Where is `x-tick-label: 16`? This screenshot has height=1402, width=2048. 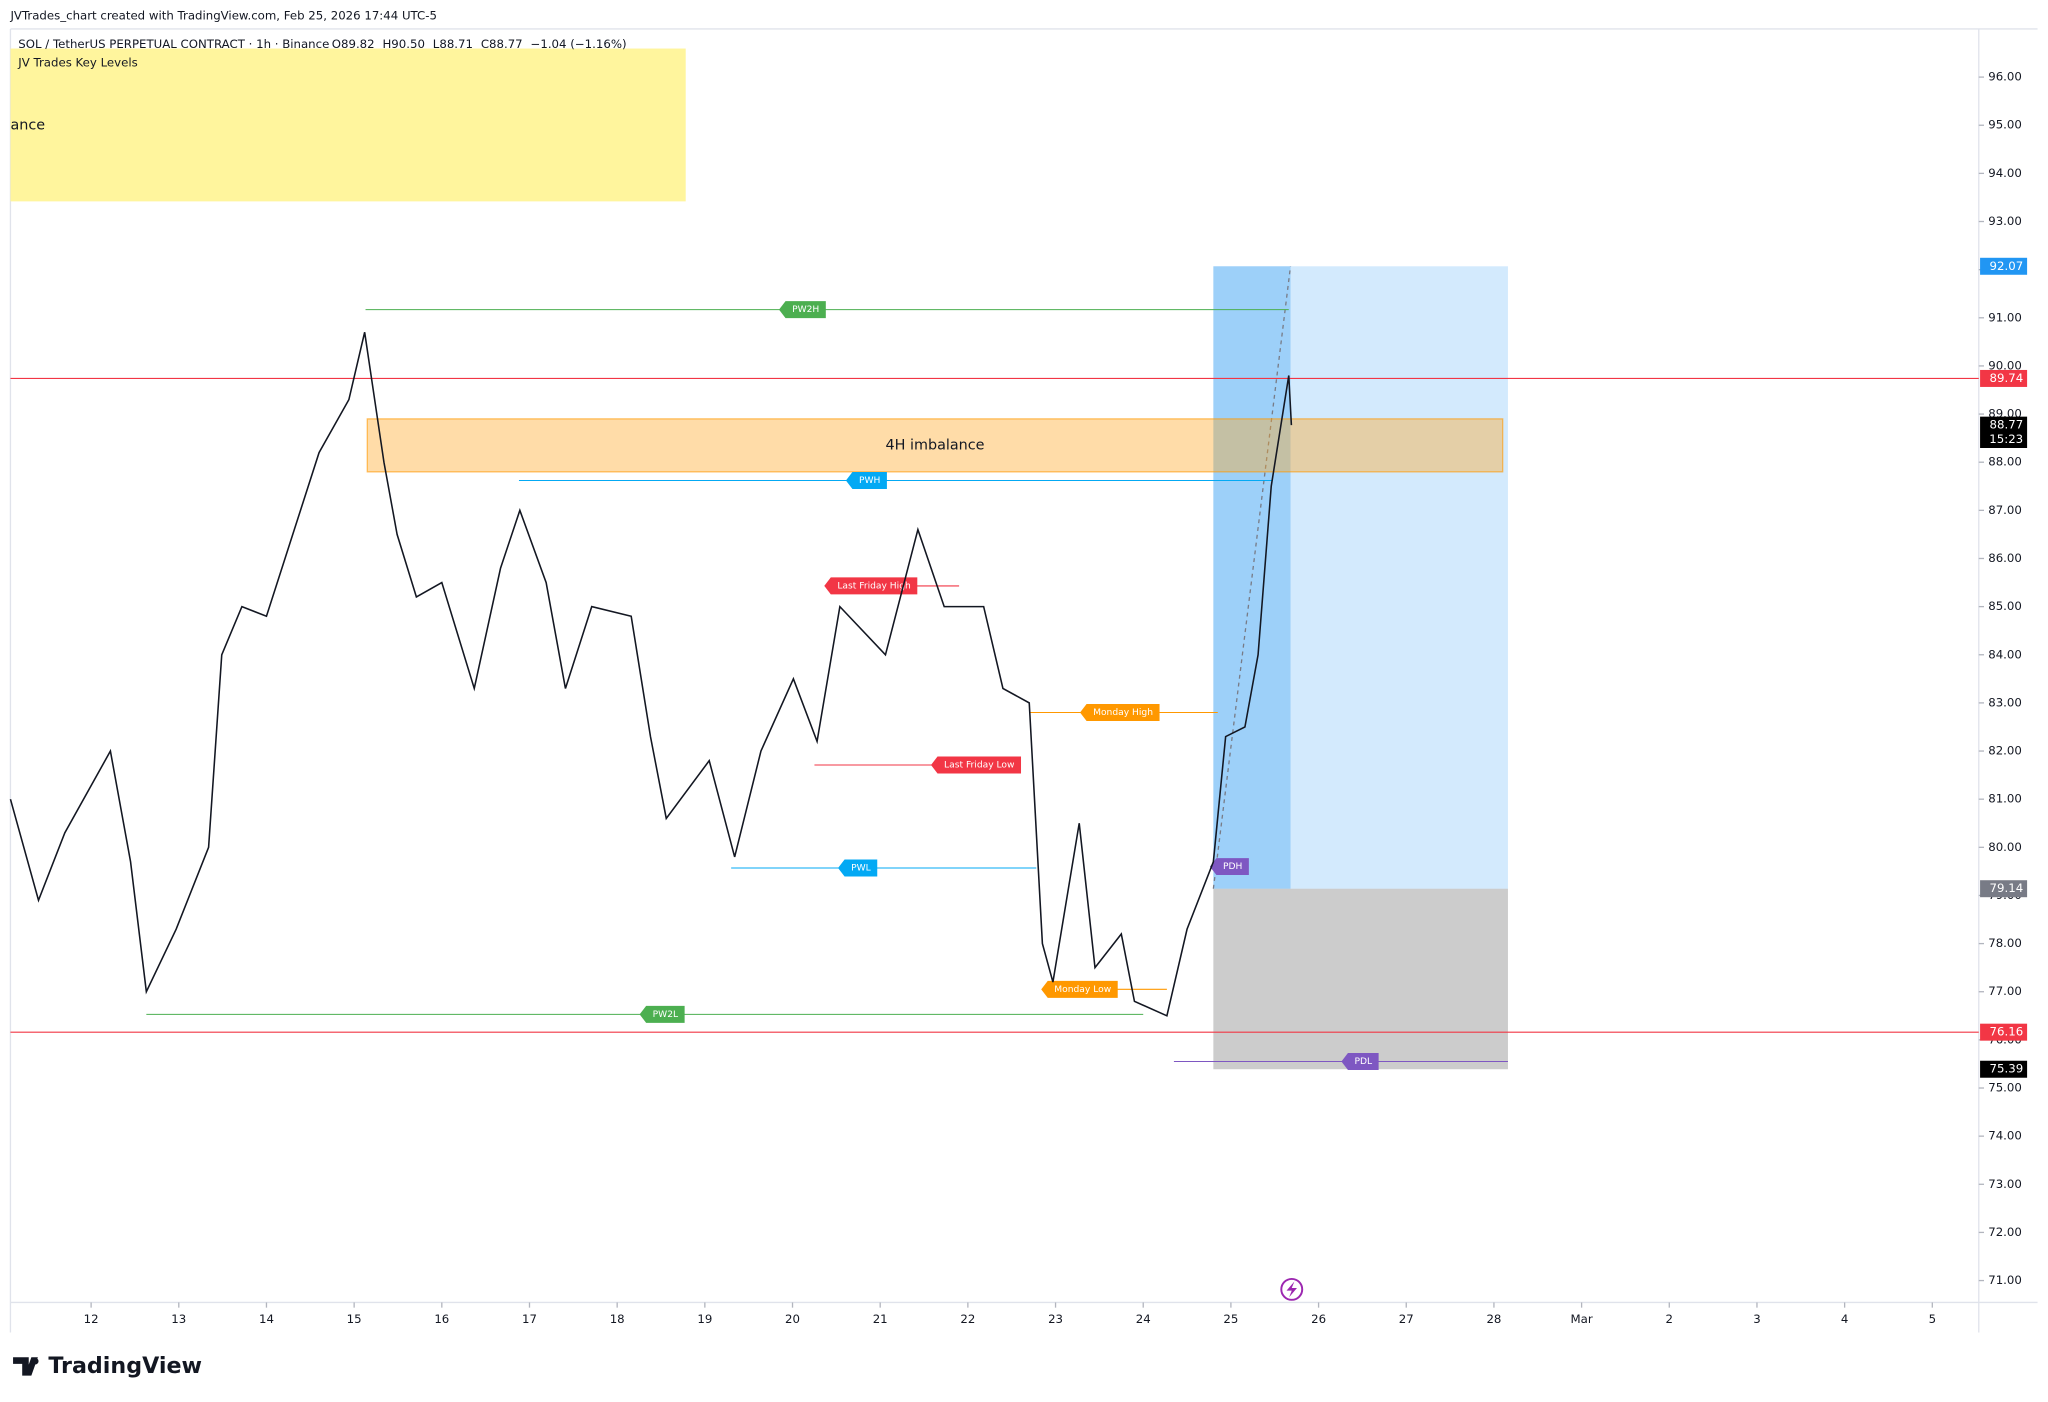 x-tick-label: 16 is located at coordinates (441, 1319).